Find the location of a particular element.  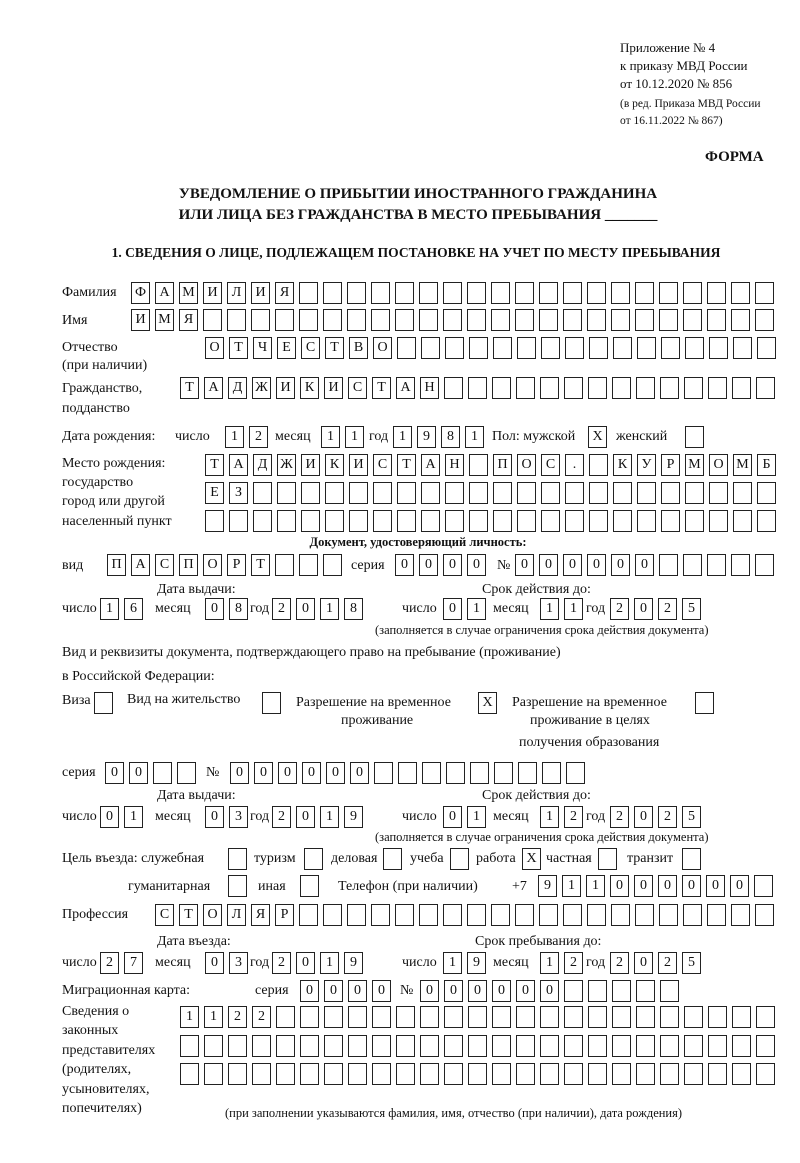

char-cell: О is located at coordinates (212, 915).